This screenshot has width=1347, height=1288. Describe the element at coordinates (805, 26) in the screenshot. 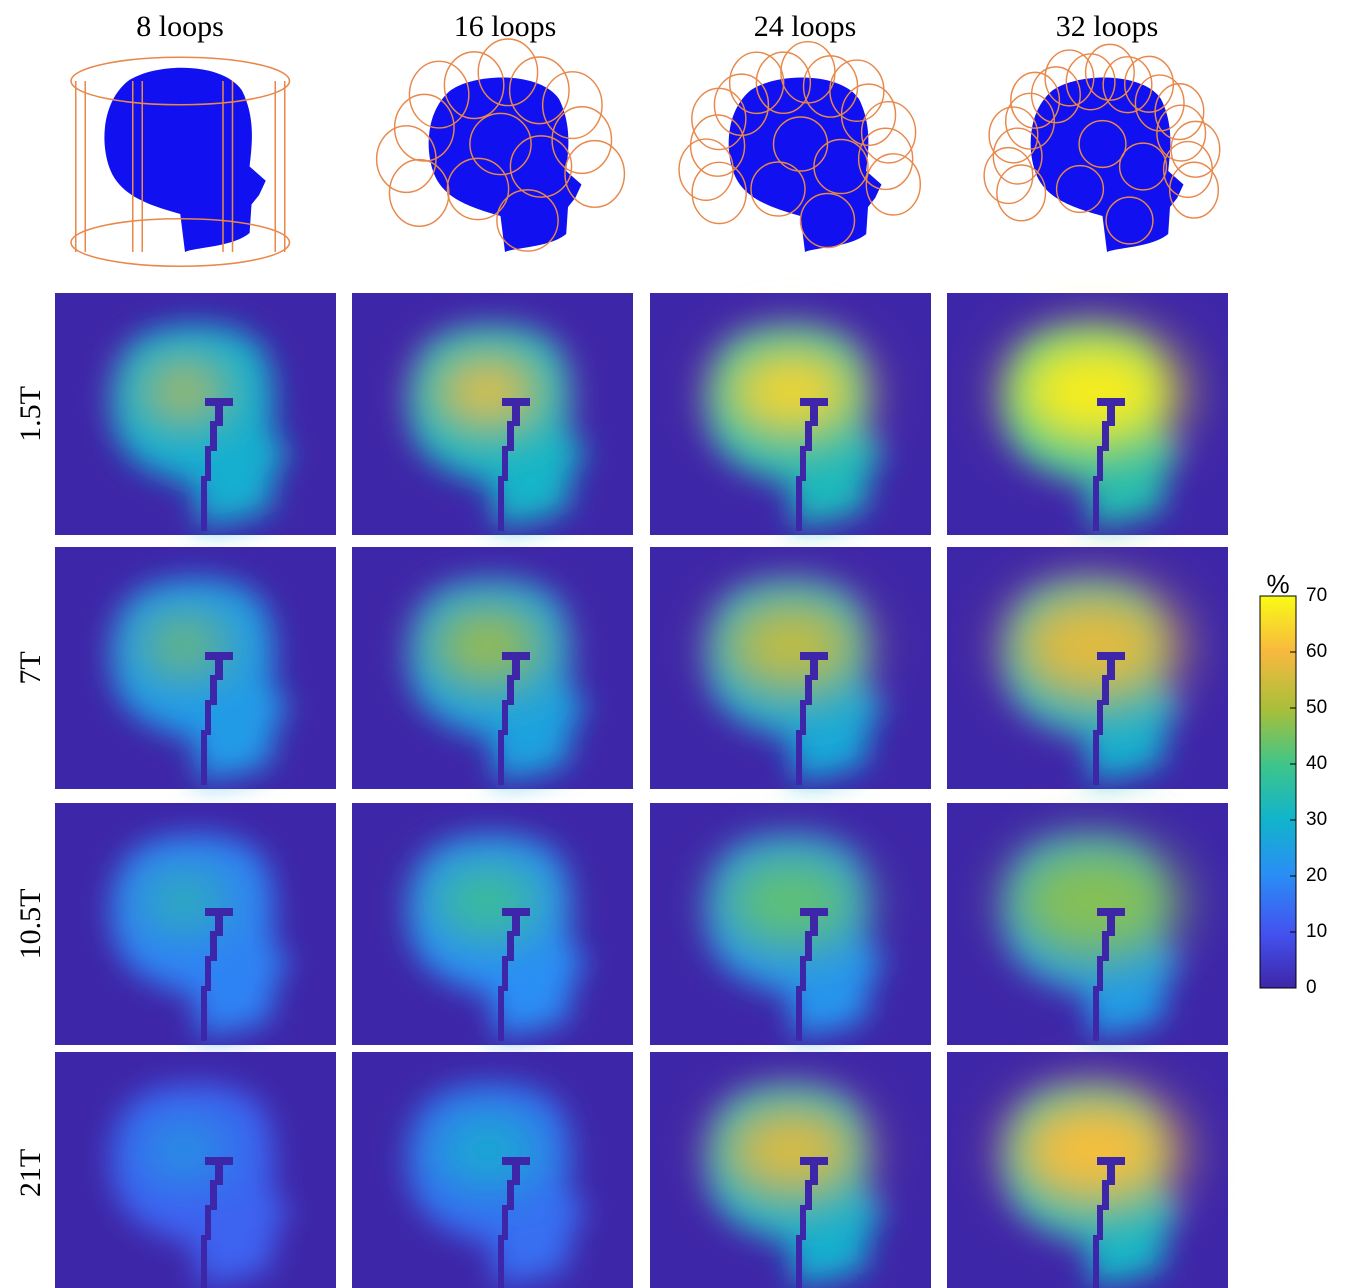

I see `column-title: 24 loops` at that location.